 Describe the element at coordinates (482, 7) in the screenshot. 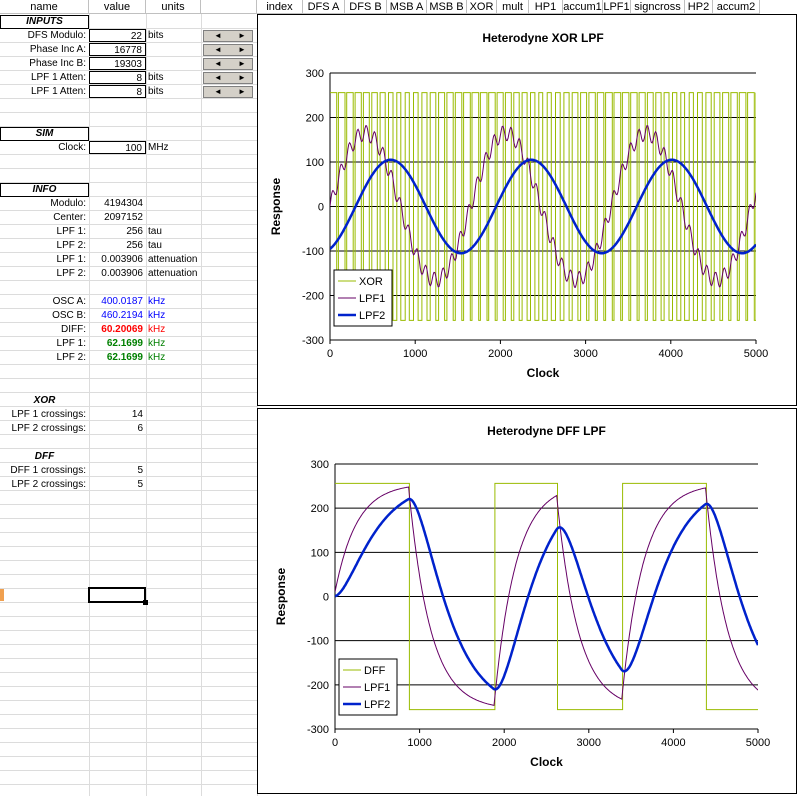

I see `column-header-xor: XOR` at that location.